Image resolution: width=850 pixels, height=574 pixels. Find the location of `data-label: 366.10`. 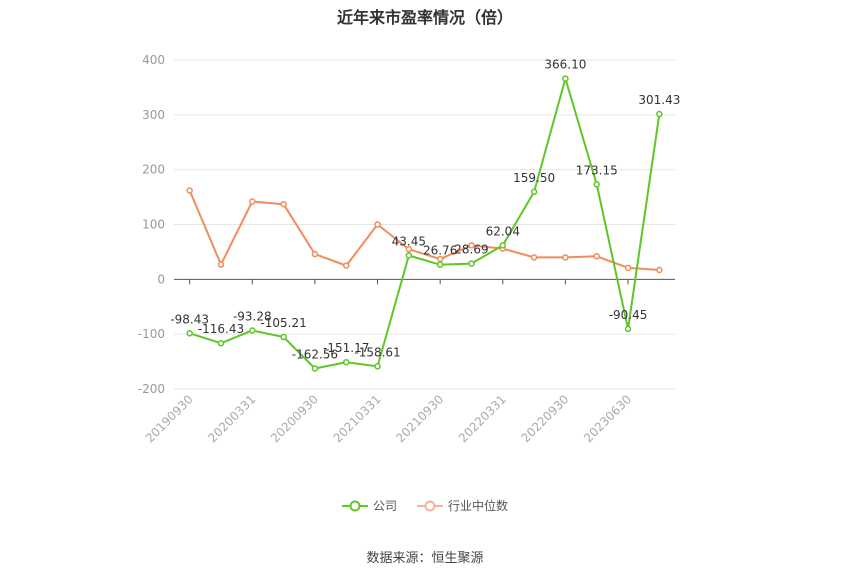

data-label: 366.10 is located at coordinates (565, 65).